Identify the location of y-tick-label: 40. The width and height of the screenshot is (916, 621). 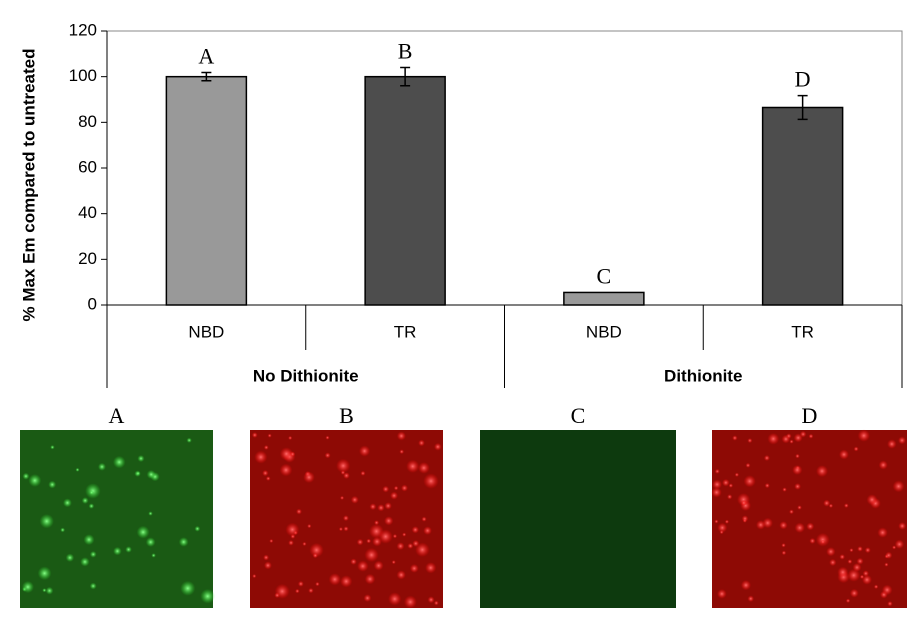
(87, 212).